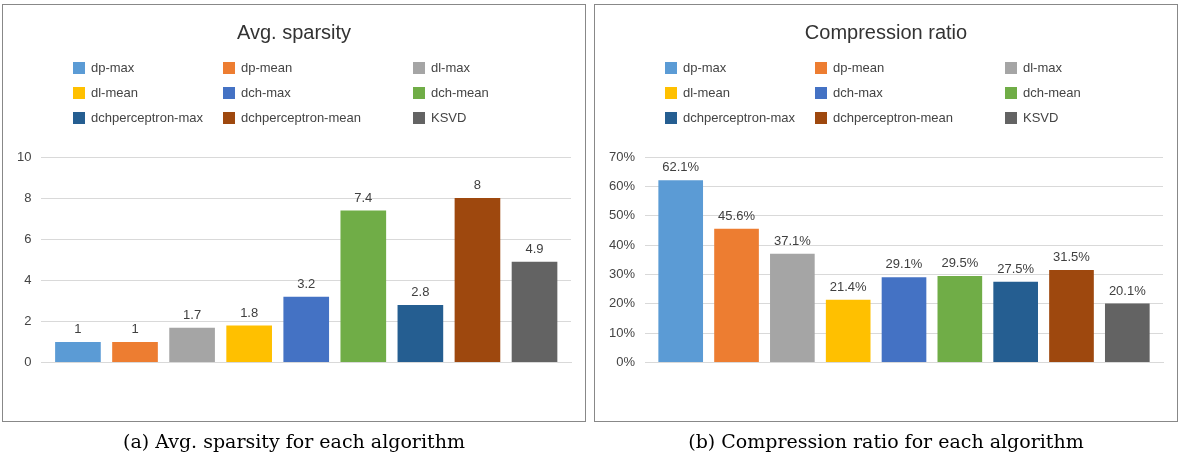 The height and width of the screenshot is (466, 1182). What do you see at coordinates (622, 244) in the screenshot?
I see `y-tick-label: 40%` at bounding box center [622, 244].